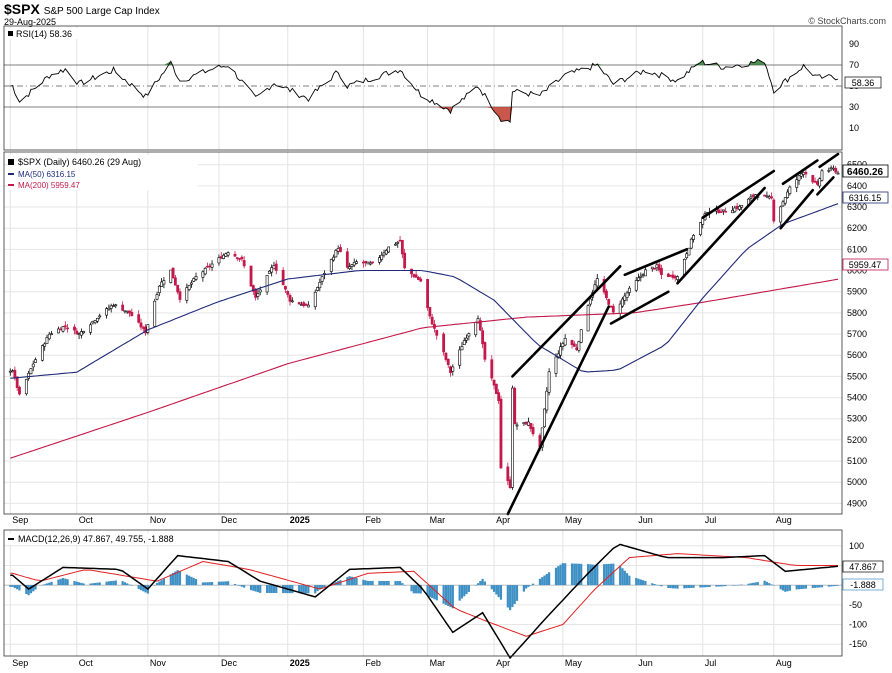 The height and width of the screenshot is (673, 892). I want to click on macd-value-tag: 47.867, so click(863, 566).